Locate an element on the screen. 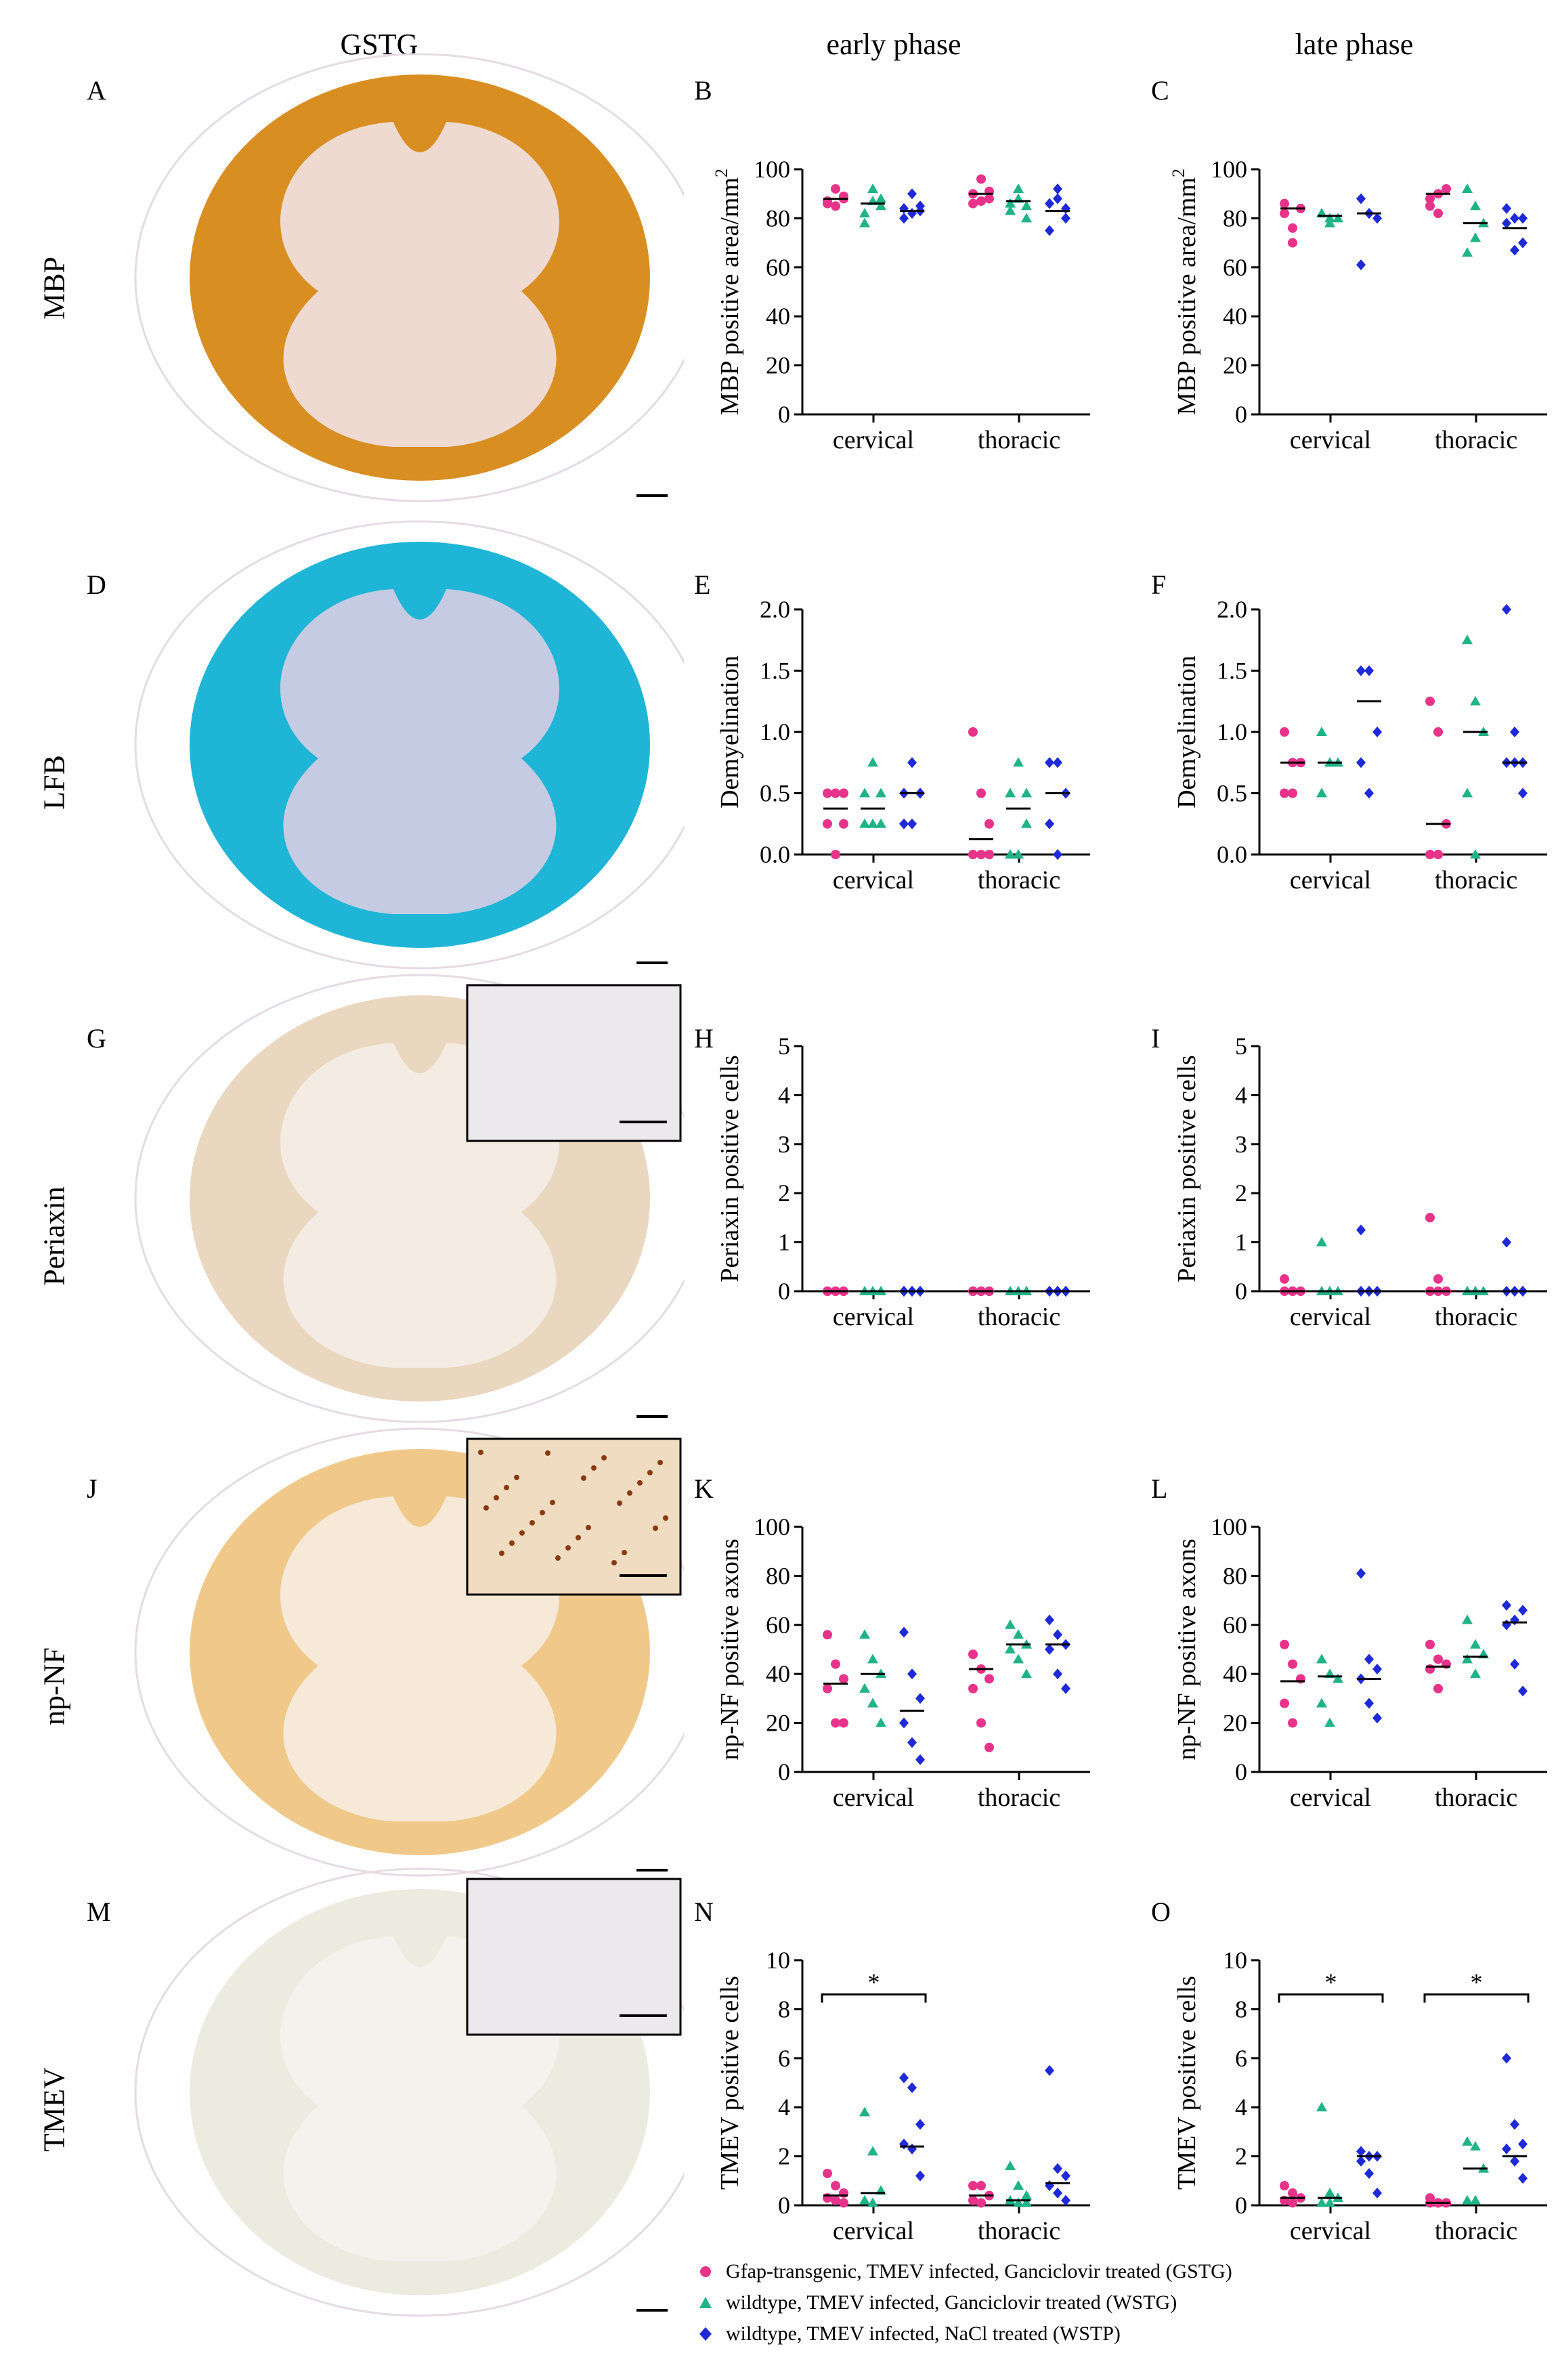 The width and height of the screenshot is (1558, 2380). legend-marker-wstp is located at coordinates (705, 2334).